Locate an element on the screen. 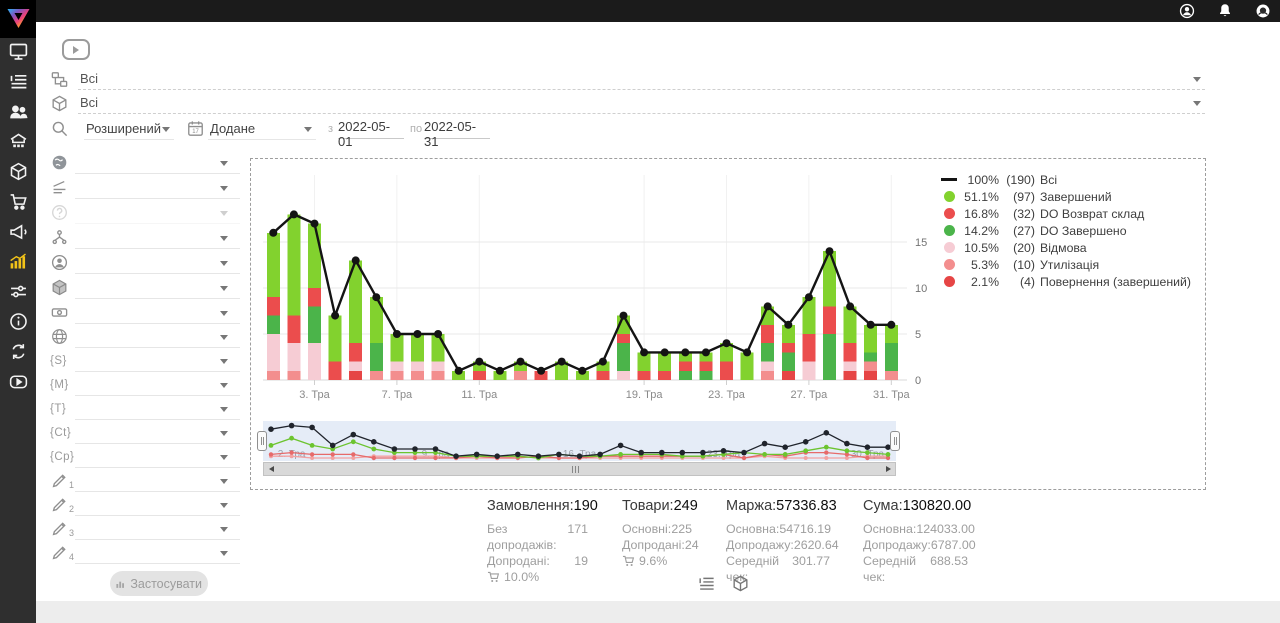  sidebar-item-procurement-cart-icon is located at coordinates (18, 201).